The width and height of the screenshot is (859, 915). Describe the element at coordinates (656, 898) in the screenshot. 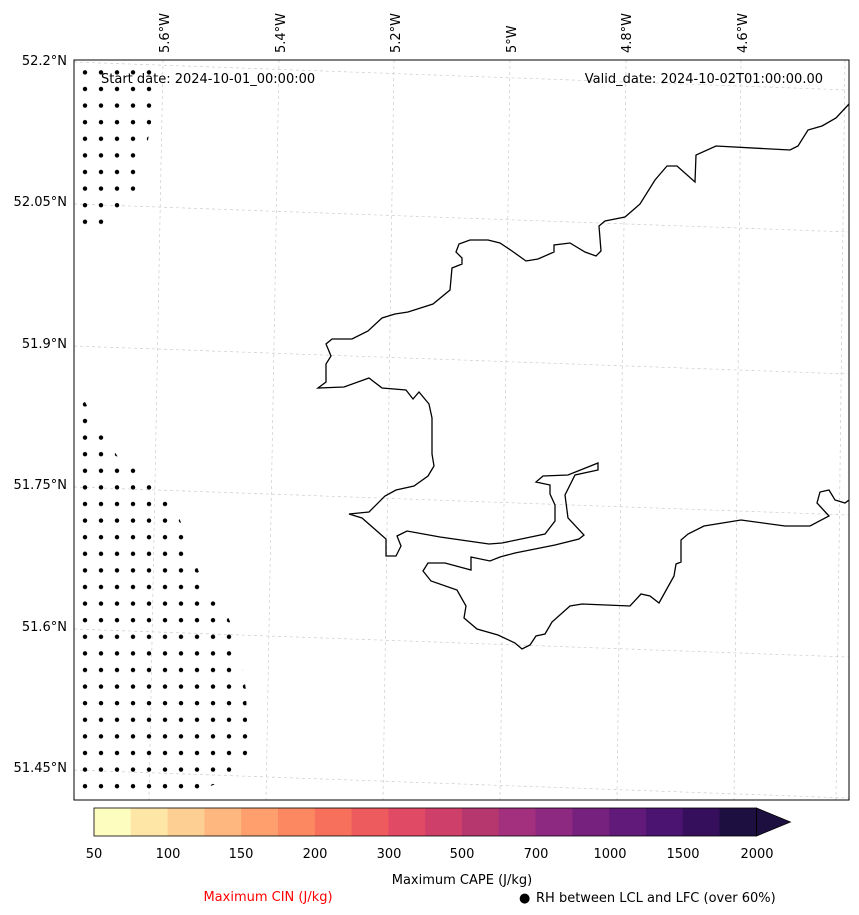

I see `rh-legend-label: RH between LCL and LFC (over 60%)` at that location.